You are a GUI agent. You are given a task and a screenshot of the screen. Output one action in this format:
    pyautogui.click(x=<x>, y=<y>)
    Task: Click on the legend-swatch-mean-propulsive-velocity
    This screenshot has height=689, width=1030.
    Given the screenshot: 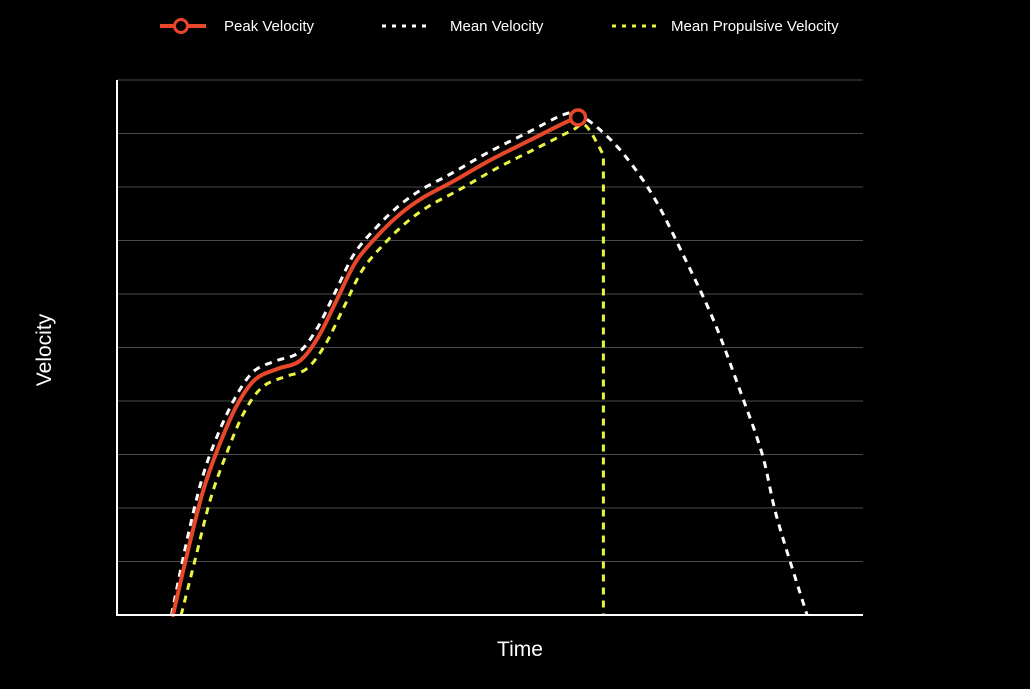 What is the action you would take?
    pyautogui.click(x=635, y=26)
    